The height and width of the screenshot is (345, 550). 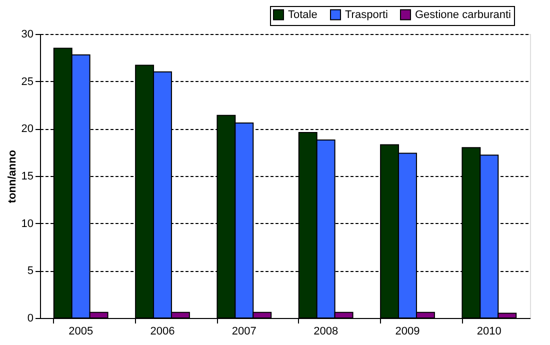 What do you see at coordinates (303, 14) in the screenshot?
I see `legend-label: Totale` at bounding box center [303, 14].